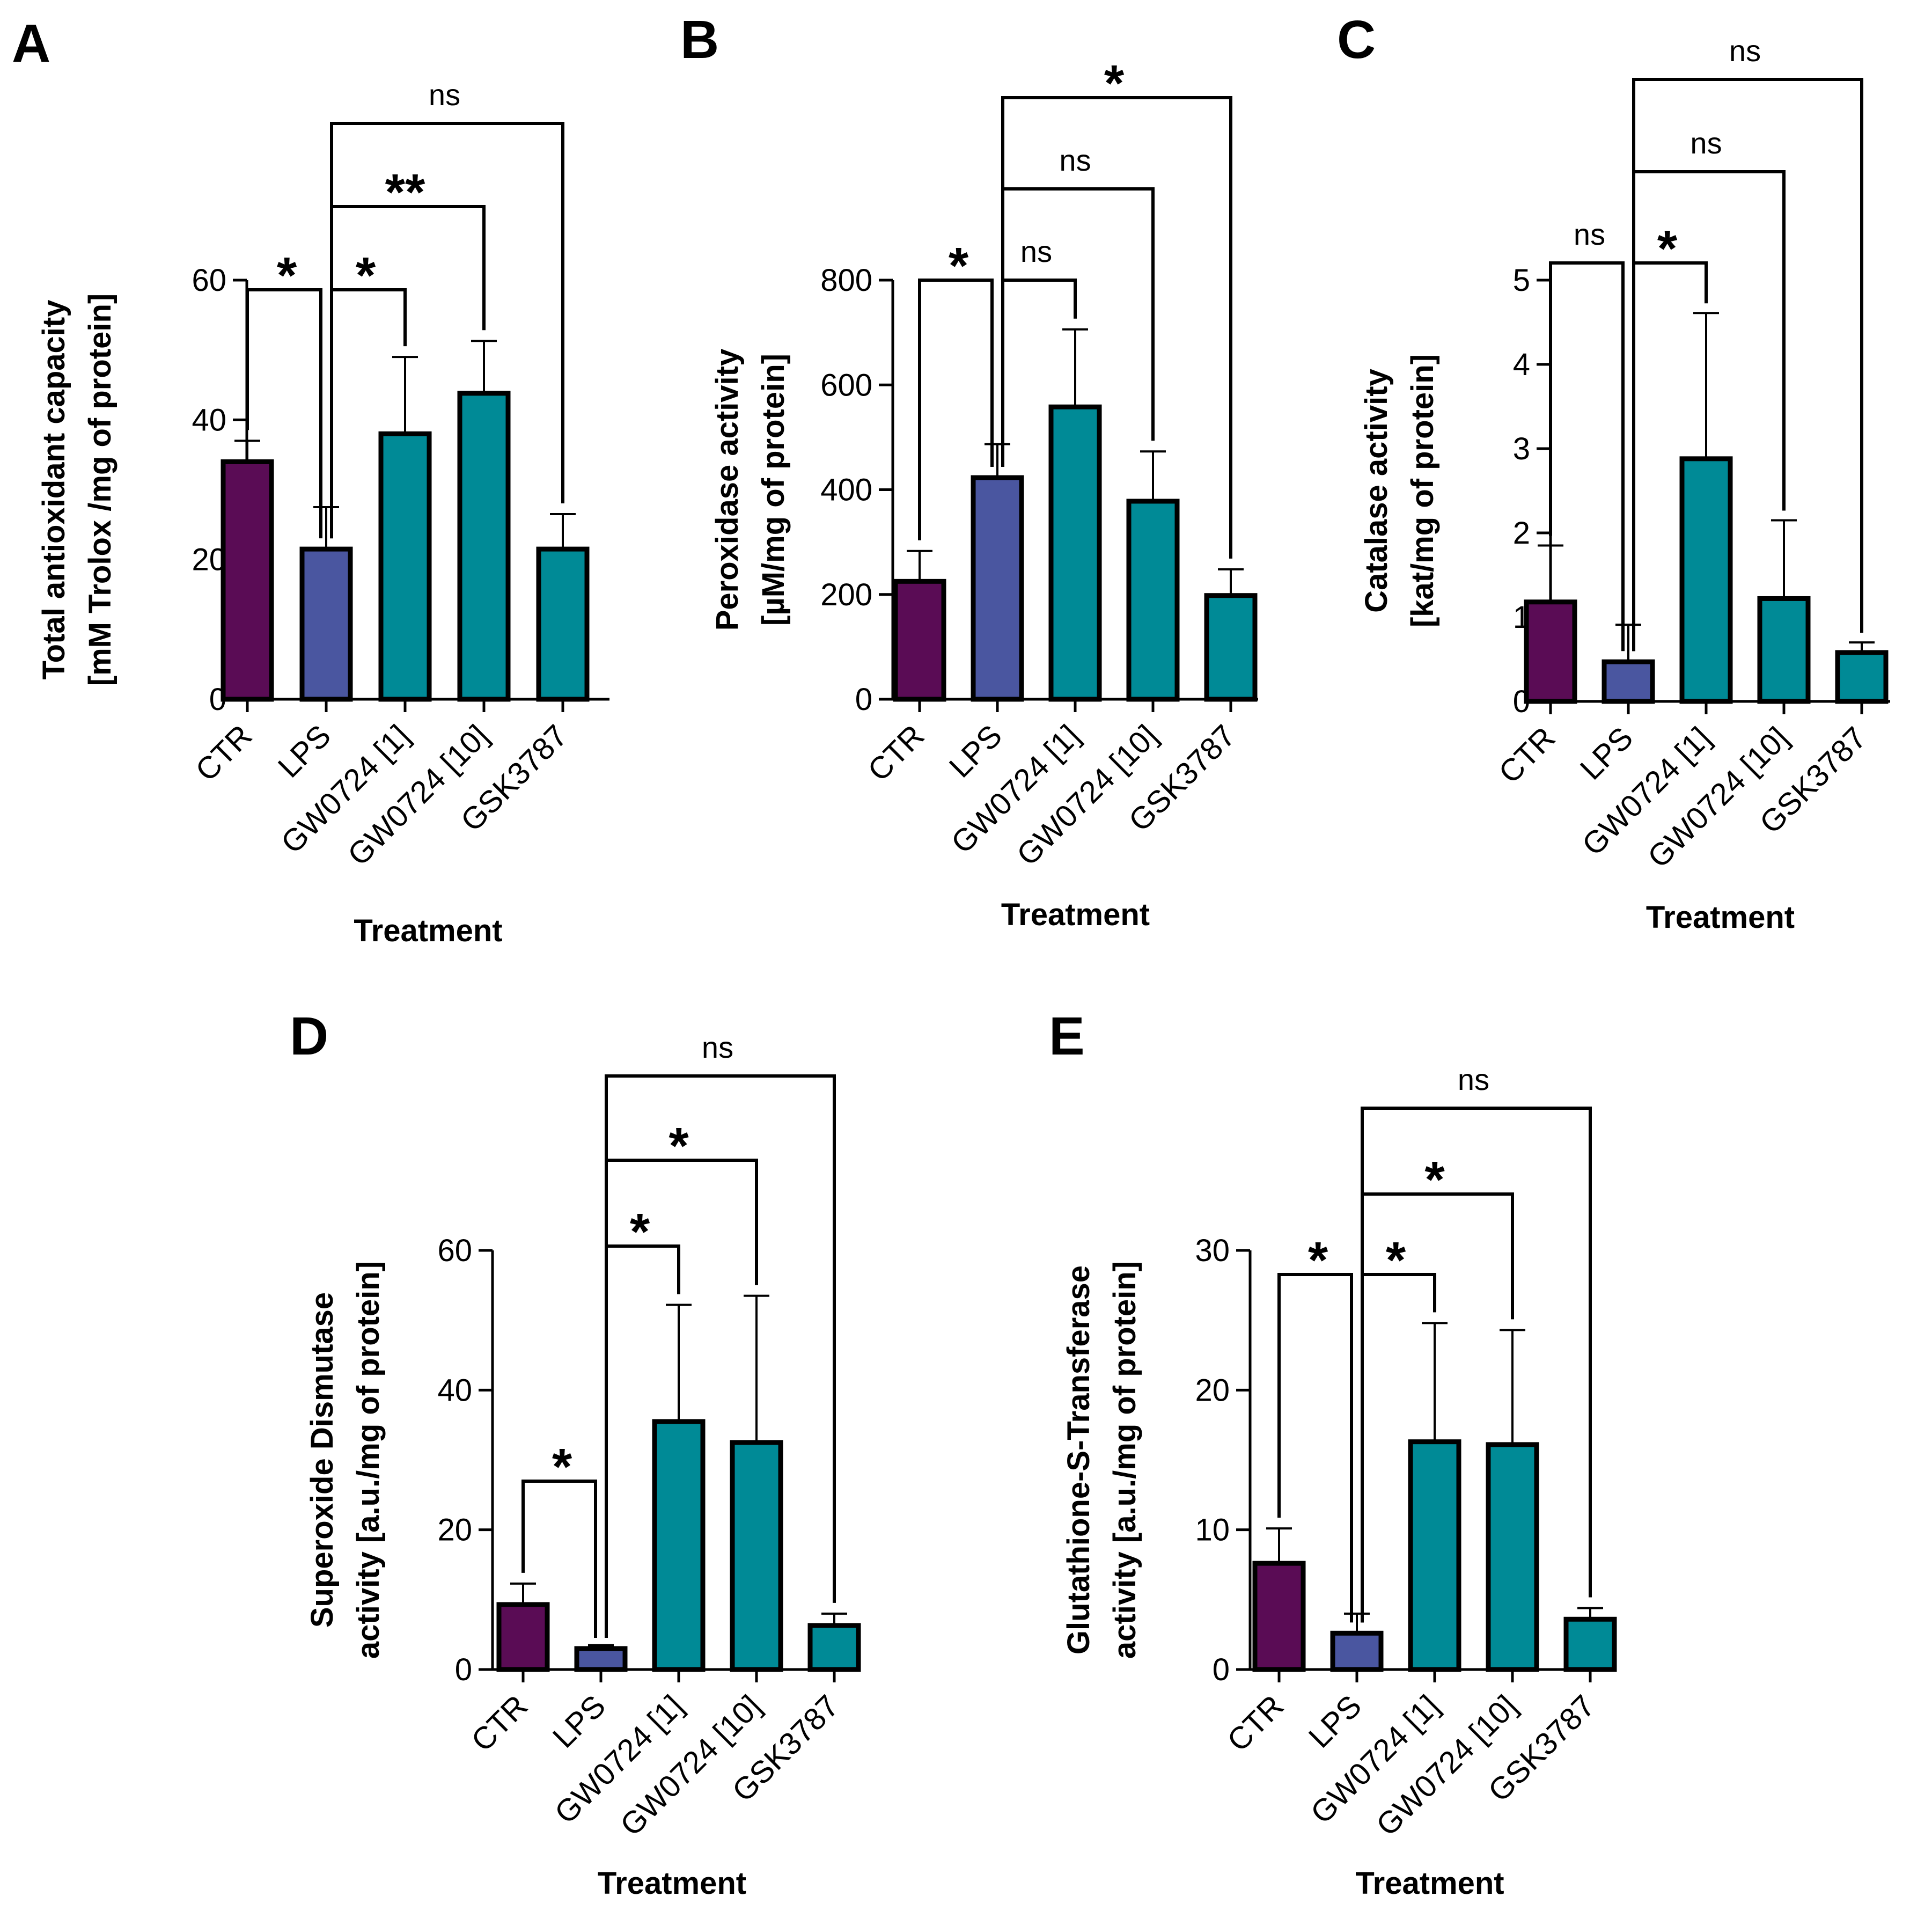 The height and width of the screenshot is (1911, 1932). What do you see at coordinates (846, 594) in the screenshot?
I see `y-tick-label: 200` at bounding box center [846, 594].